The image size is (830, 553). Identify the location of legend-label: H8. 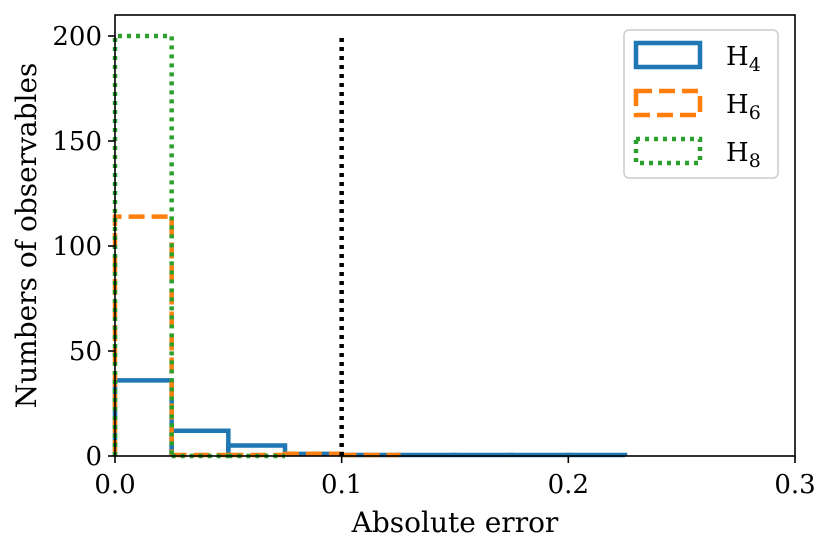
(743, 155).